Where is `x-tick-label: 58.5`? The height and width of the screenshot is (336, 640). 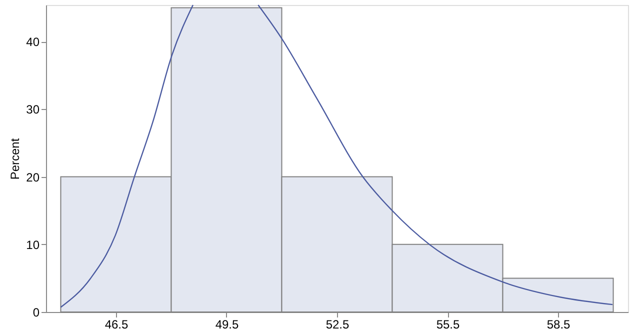
x-tick-label: 58.5 is located at coordinates (558, 325).